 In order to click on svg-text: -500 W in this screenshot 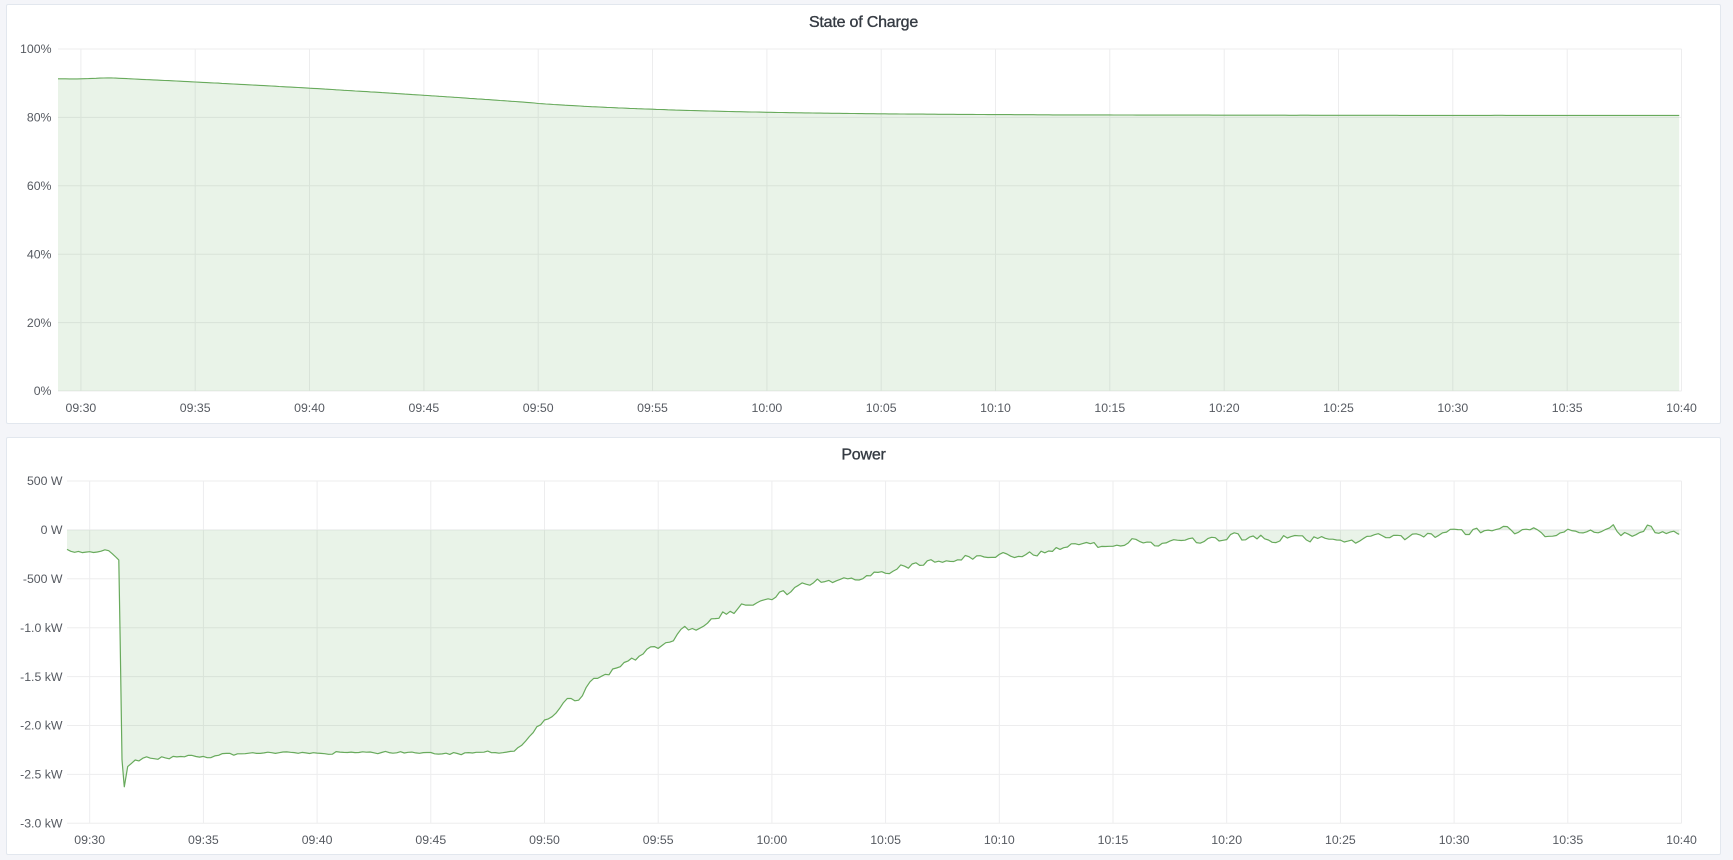, I will do `click(43, 579)`.